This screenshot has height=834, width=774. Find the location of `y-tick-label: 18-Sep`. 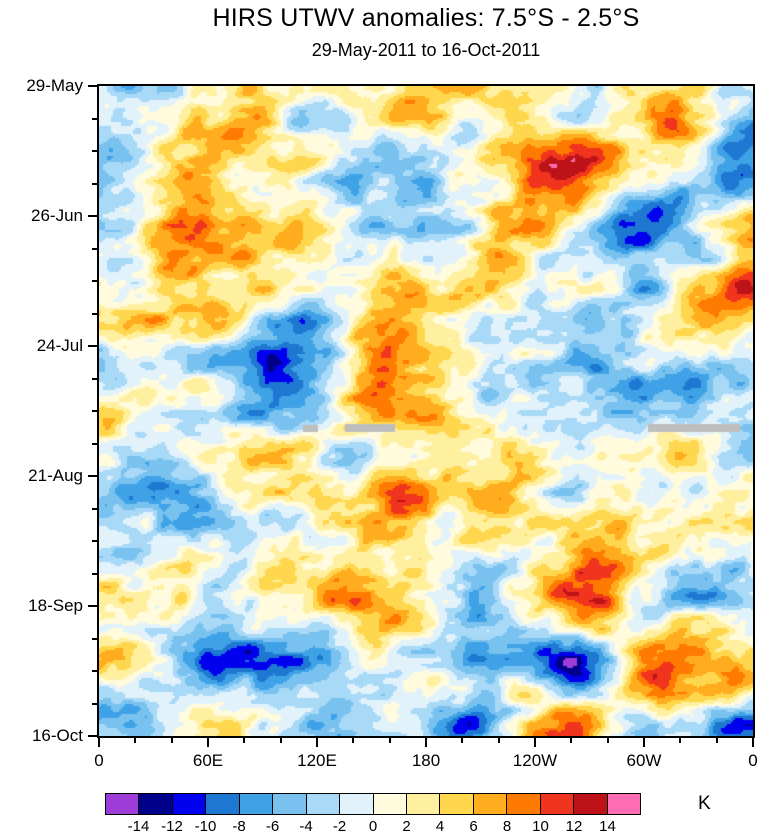

y-tick-label: 18-Sep is located at coordinates (55, 605).